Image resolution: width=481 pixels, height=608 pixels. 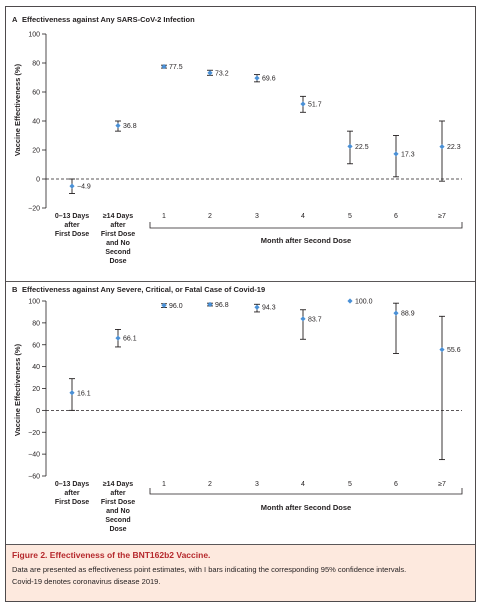 I want to click on panel-a-ylabel: Vaccine Effectiveness (%), so click(x=17, y=109).